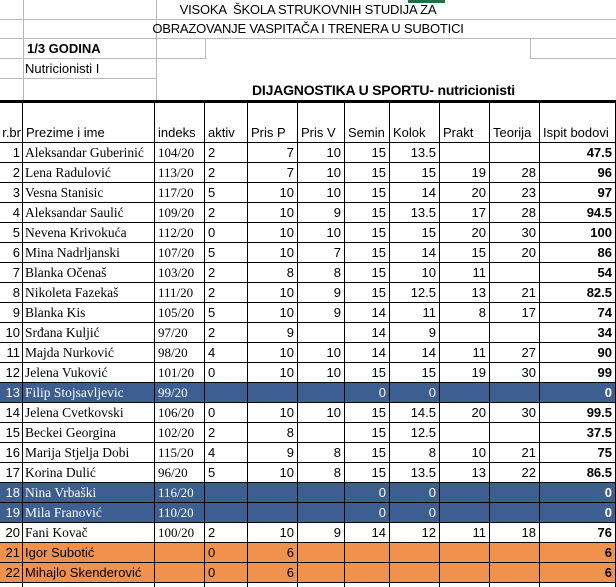  I want to click on cell-indeks: 110/20, so click(180, 512).